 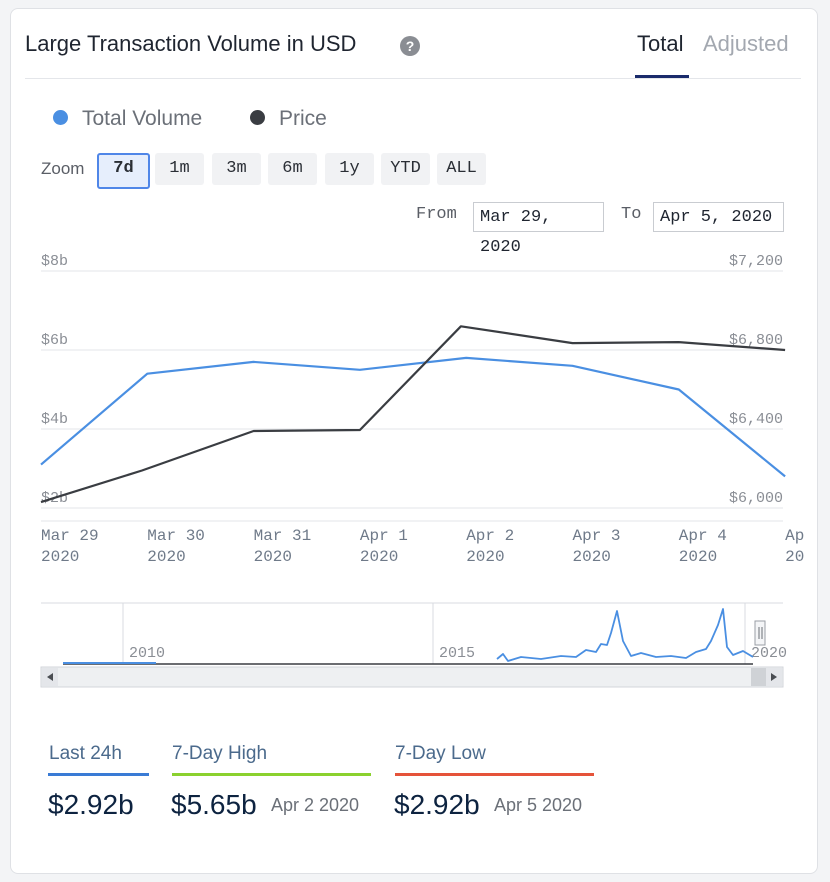 What do you see at coordinates (63, 168) in the screenshot?
I see `zoom-label: Zoom` at bounding box center [63, 168].